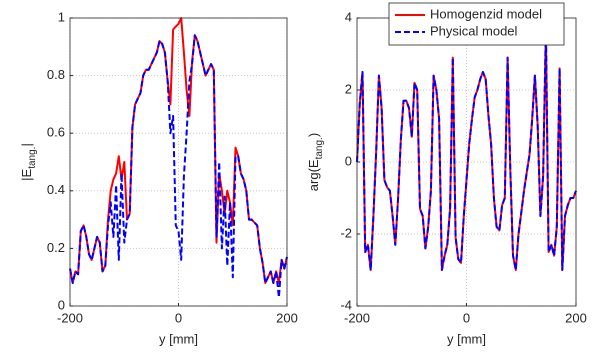 The height and width of the screenshot is (360, 598). What do you see at coordinates (348, 16) in the screenshot?
I see `y-tick-label: 4` at bounding box center [348, 16].